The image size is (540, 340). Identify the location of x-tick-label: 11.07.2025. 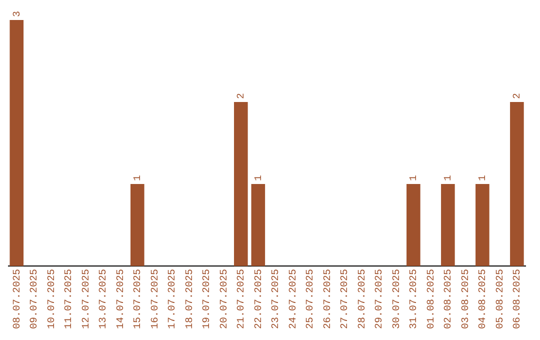
(70, 299).